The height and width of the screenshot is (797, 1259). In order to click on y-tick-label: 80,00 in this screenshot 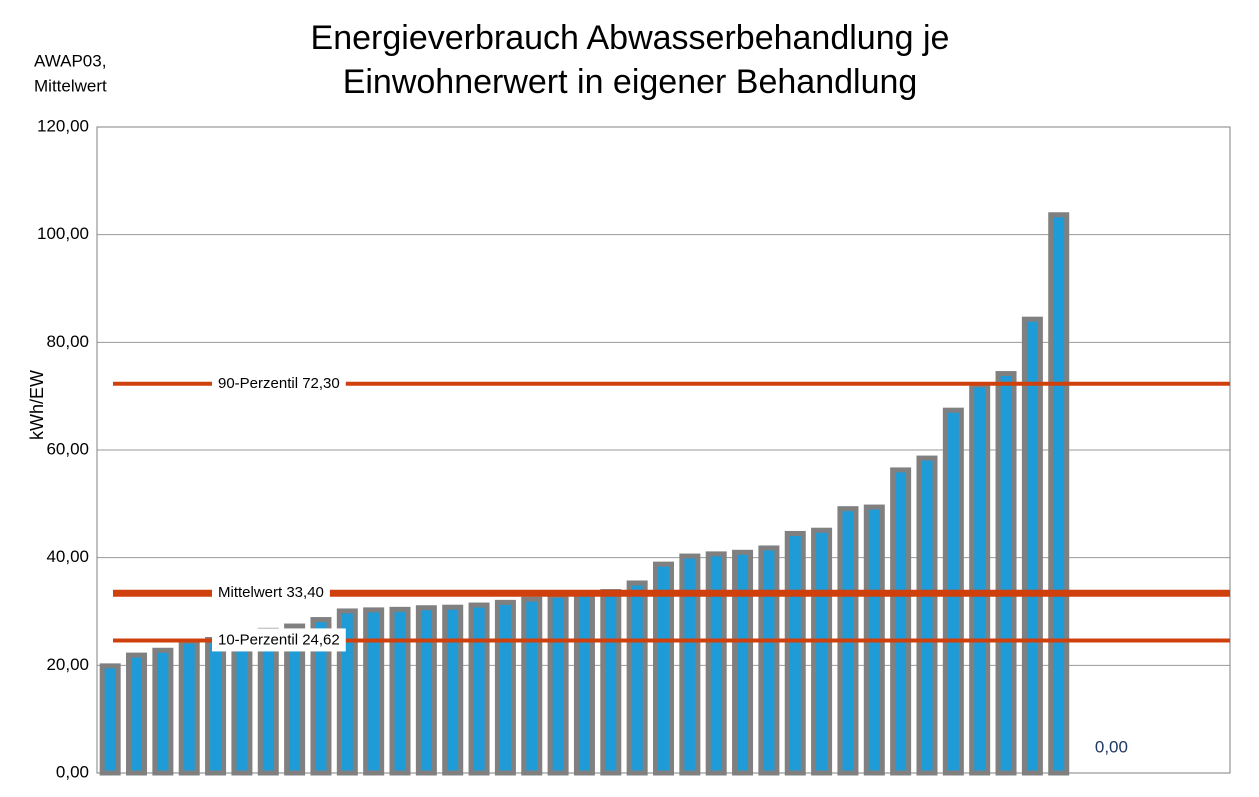, I will do `click(67, 341)`.